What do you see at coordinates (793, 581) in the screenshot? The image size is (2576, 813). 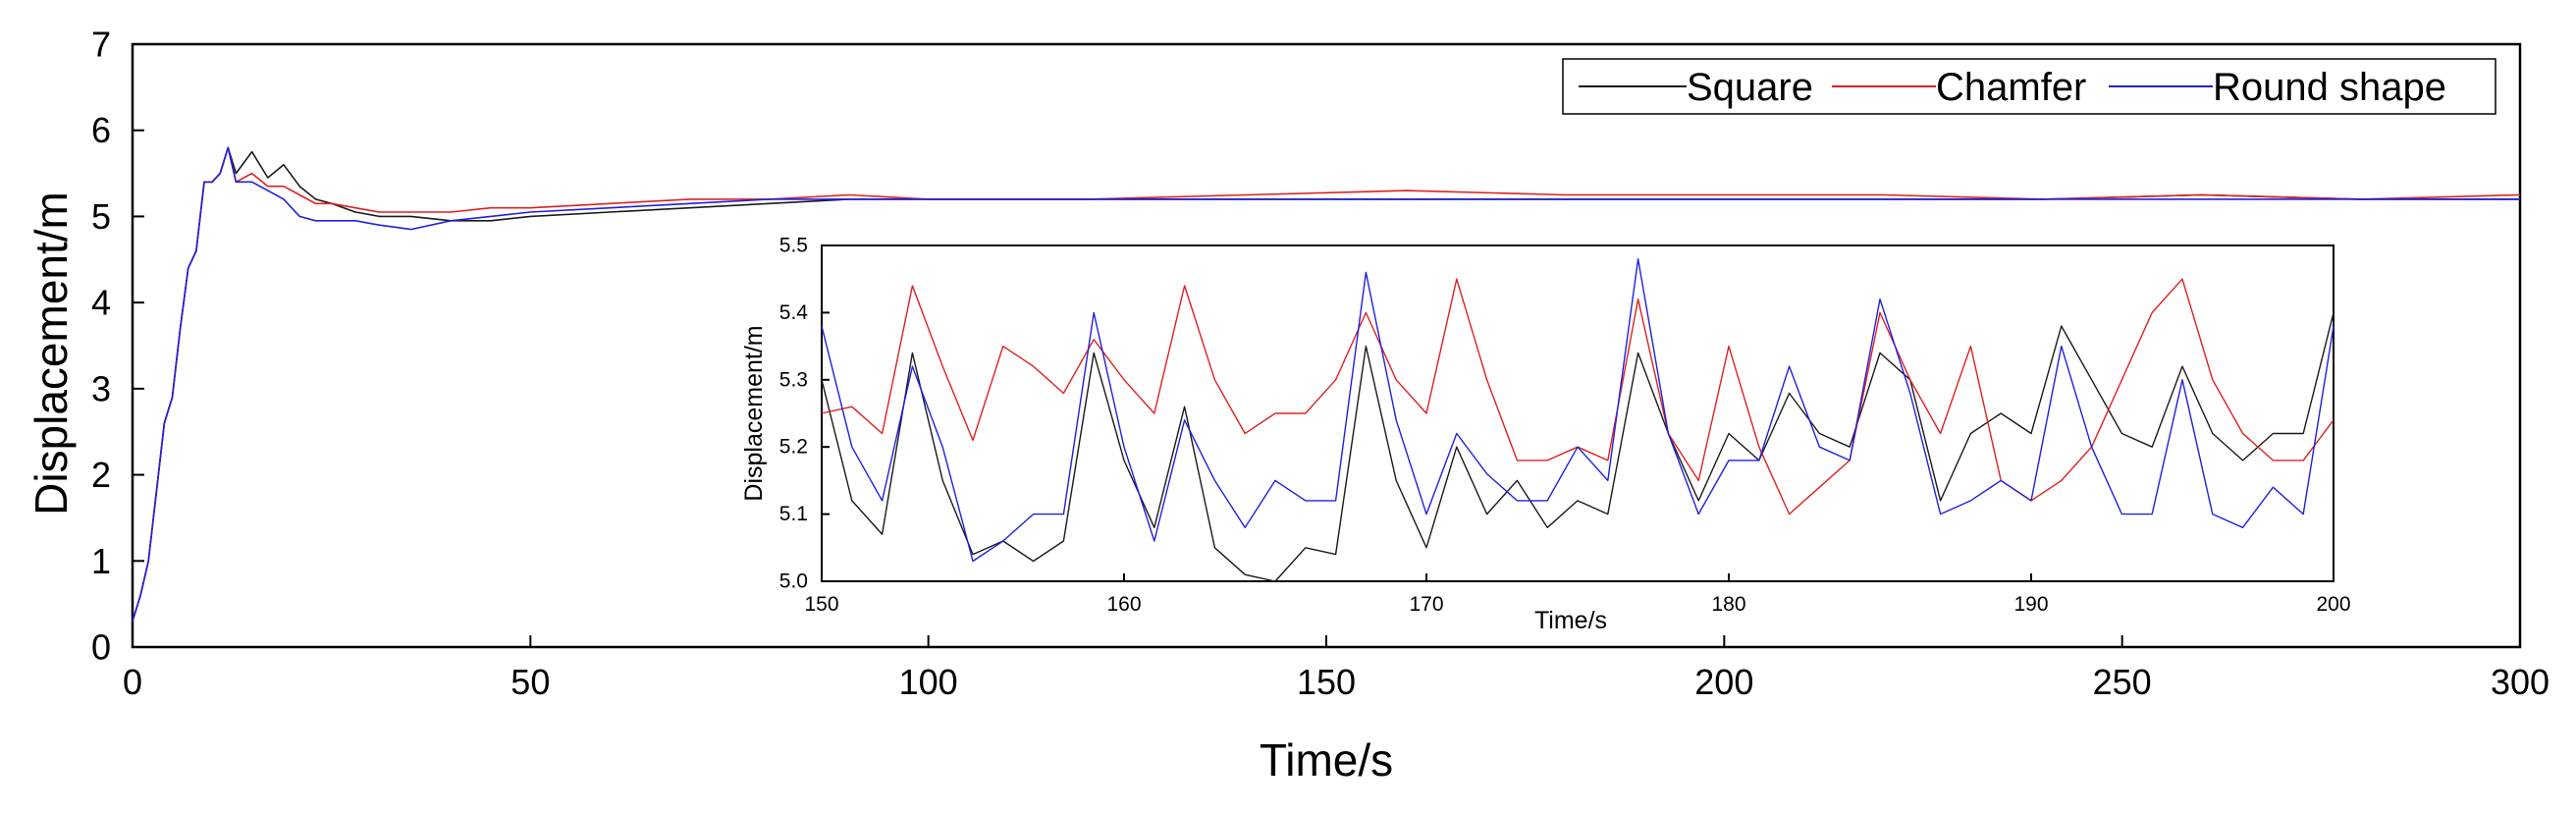 I see `inset-y-tick-label: 5.0` at bounding box center [793, 581].